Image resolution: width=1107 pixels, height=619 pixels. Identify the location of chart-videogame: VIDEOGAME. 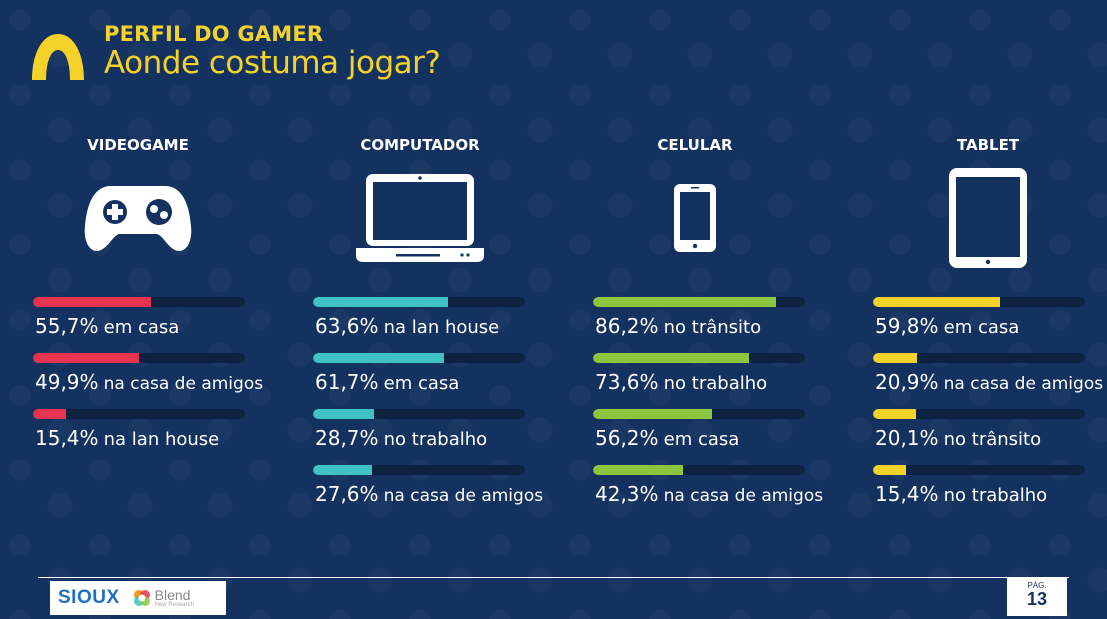
(138, 207).